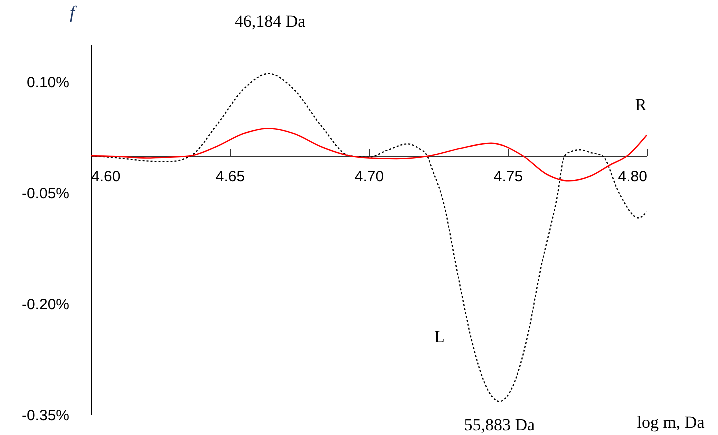  Describe the element at coordinates (671, 422) in the screenshot. I see `x-axis-title: log m, Da` at that location.